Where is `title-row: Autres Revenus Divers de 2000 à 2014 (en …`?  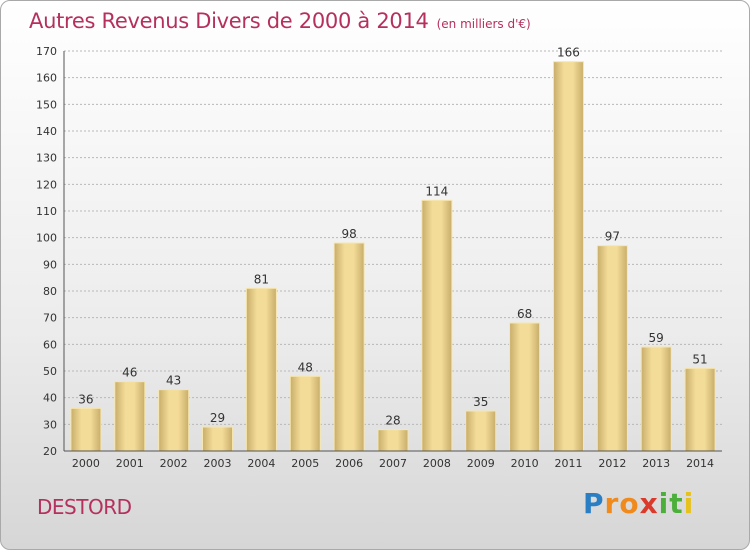
title-row: Autres Revenus Divers de 2000 à 2014 (en … is located at coordinates (280, 21).